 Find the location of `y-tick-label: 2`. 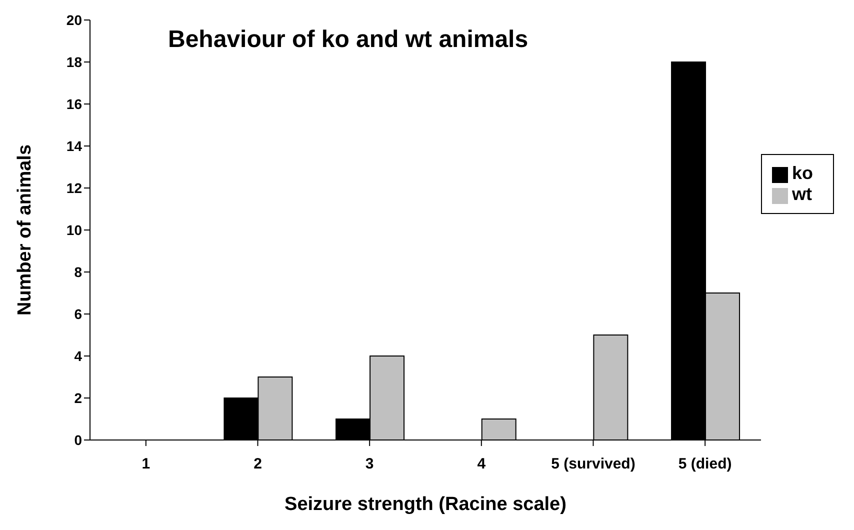

y-tick-label: 2 is located at coordinates (78, 398).